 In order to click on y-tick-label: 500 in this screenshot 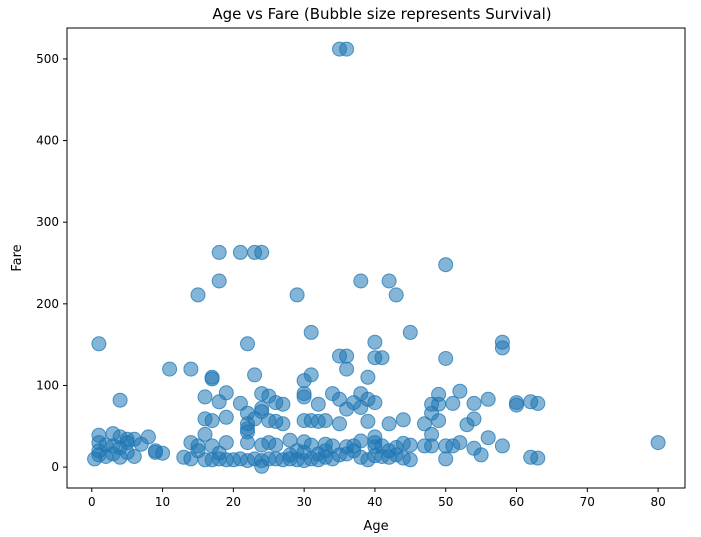, I will do `click(47, 59)`.